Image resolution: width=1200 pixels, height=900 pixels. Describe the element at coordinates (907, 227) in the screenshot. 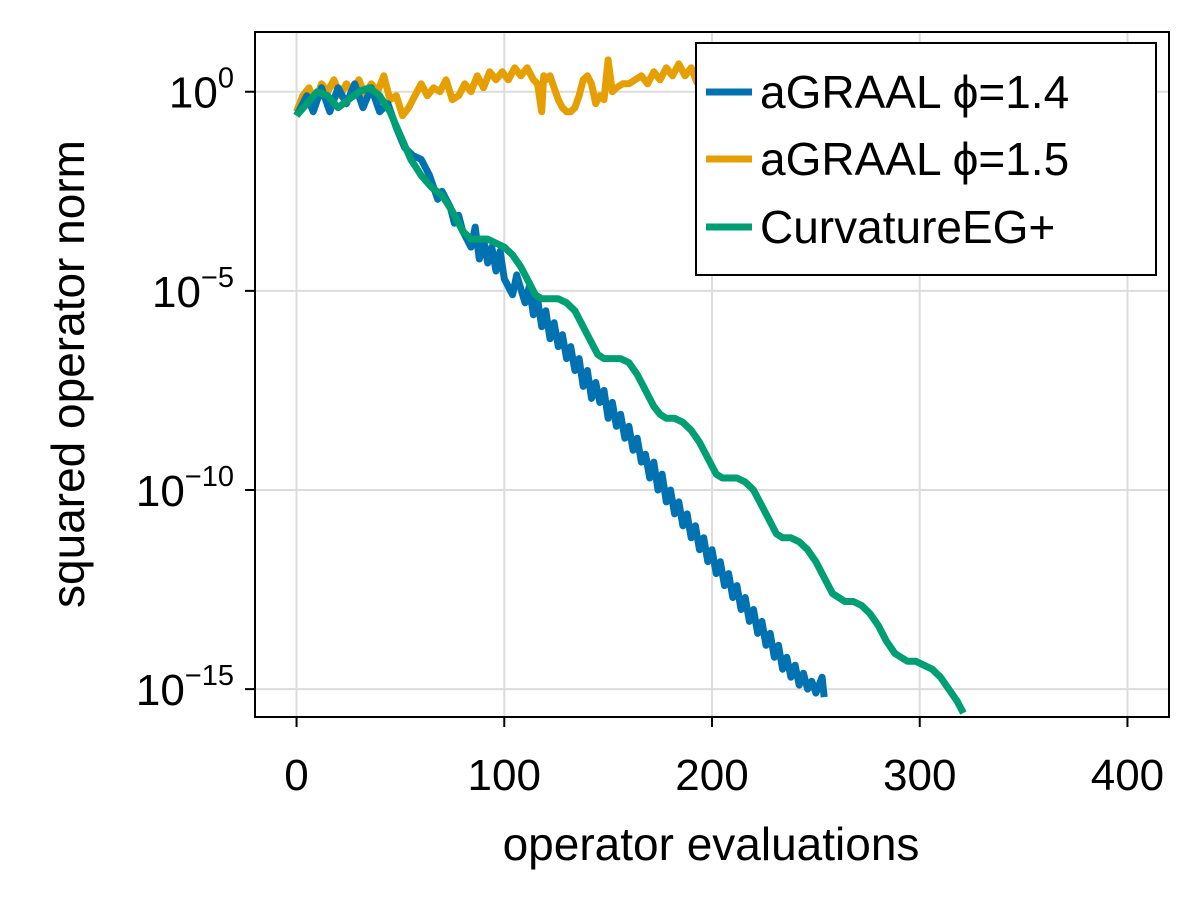

I see `legend-entry-label: CurvatureEG+` at that location.